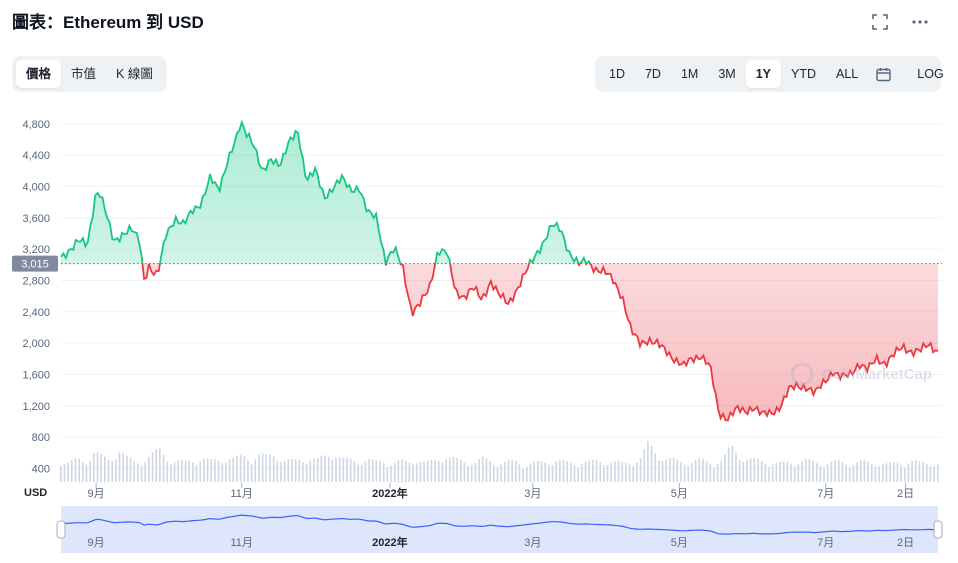  What do you see at coordinates (930, 74) in the screenshot?
I see `log-scale-toggle: LOG` at bounding box center [930, 74].